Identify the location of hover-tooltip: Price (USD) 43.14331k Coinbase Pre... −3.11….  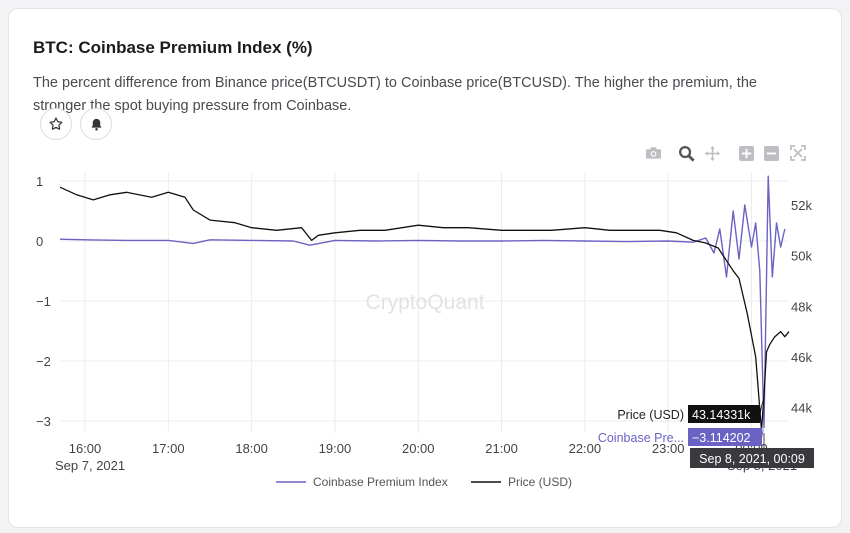
(706, 431).